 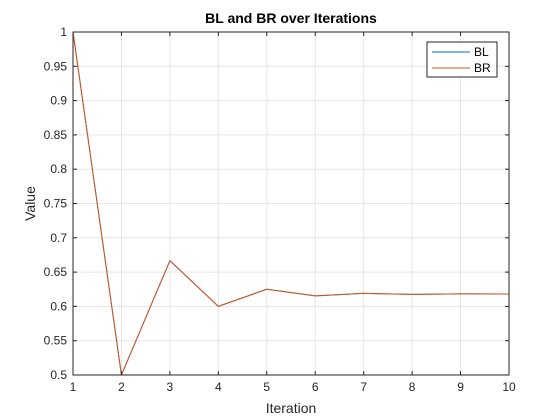 What do you see at coordinates (363, 387) in the screenshot?
I see `x-tick-label: 7` at bounding box center [363, 387].